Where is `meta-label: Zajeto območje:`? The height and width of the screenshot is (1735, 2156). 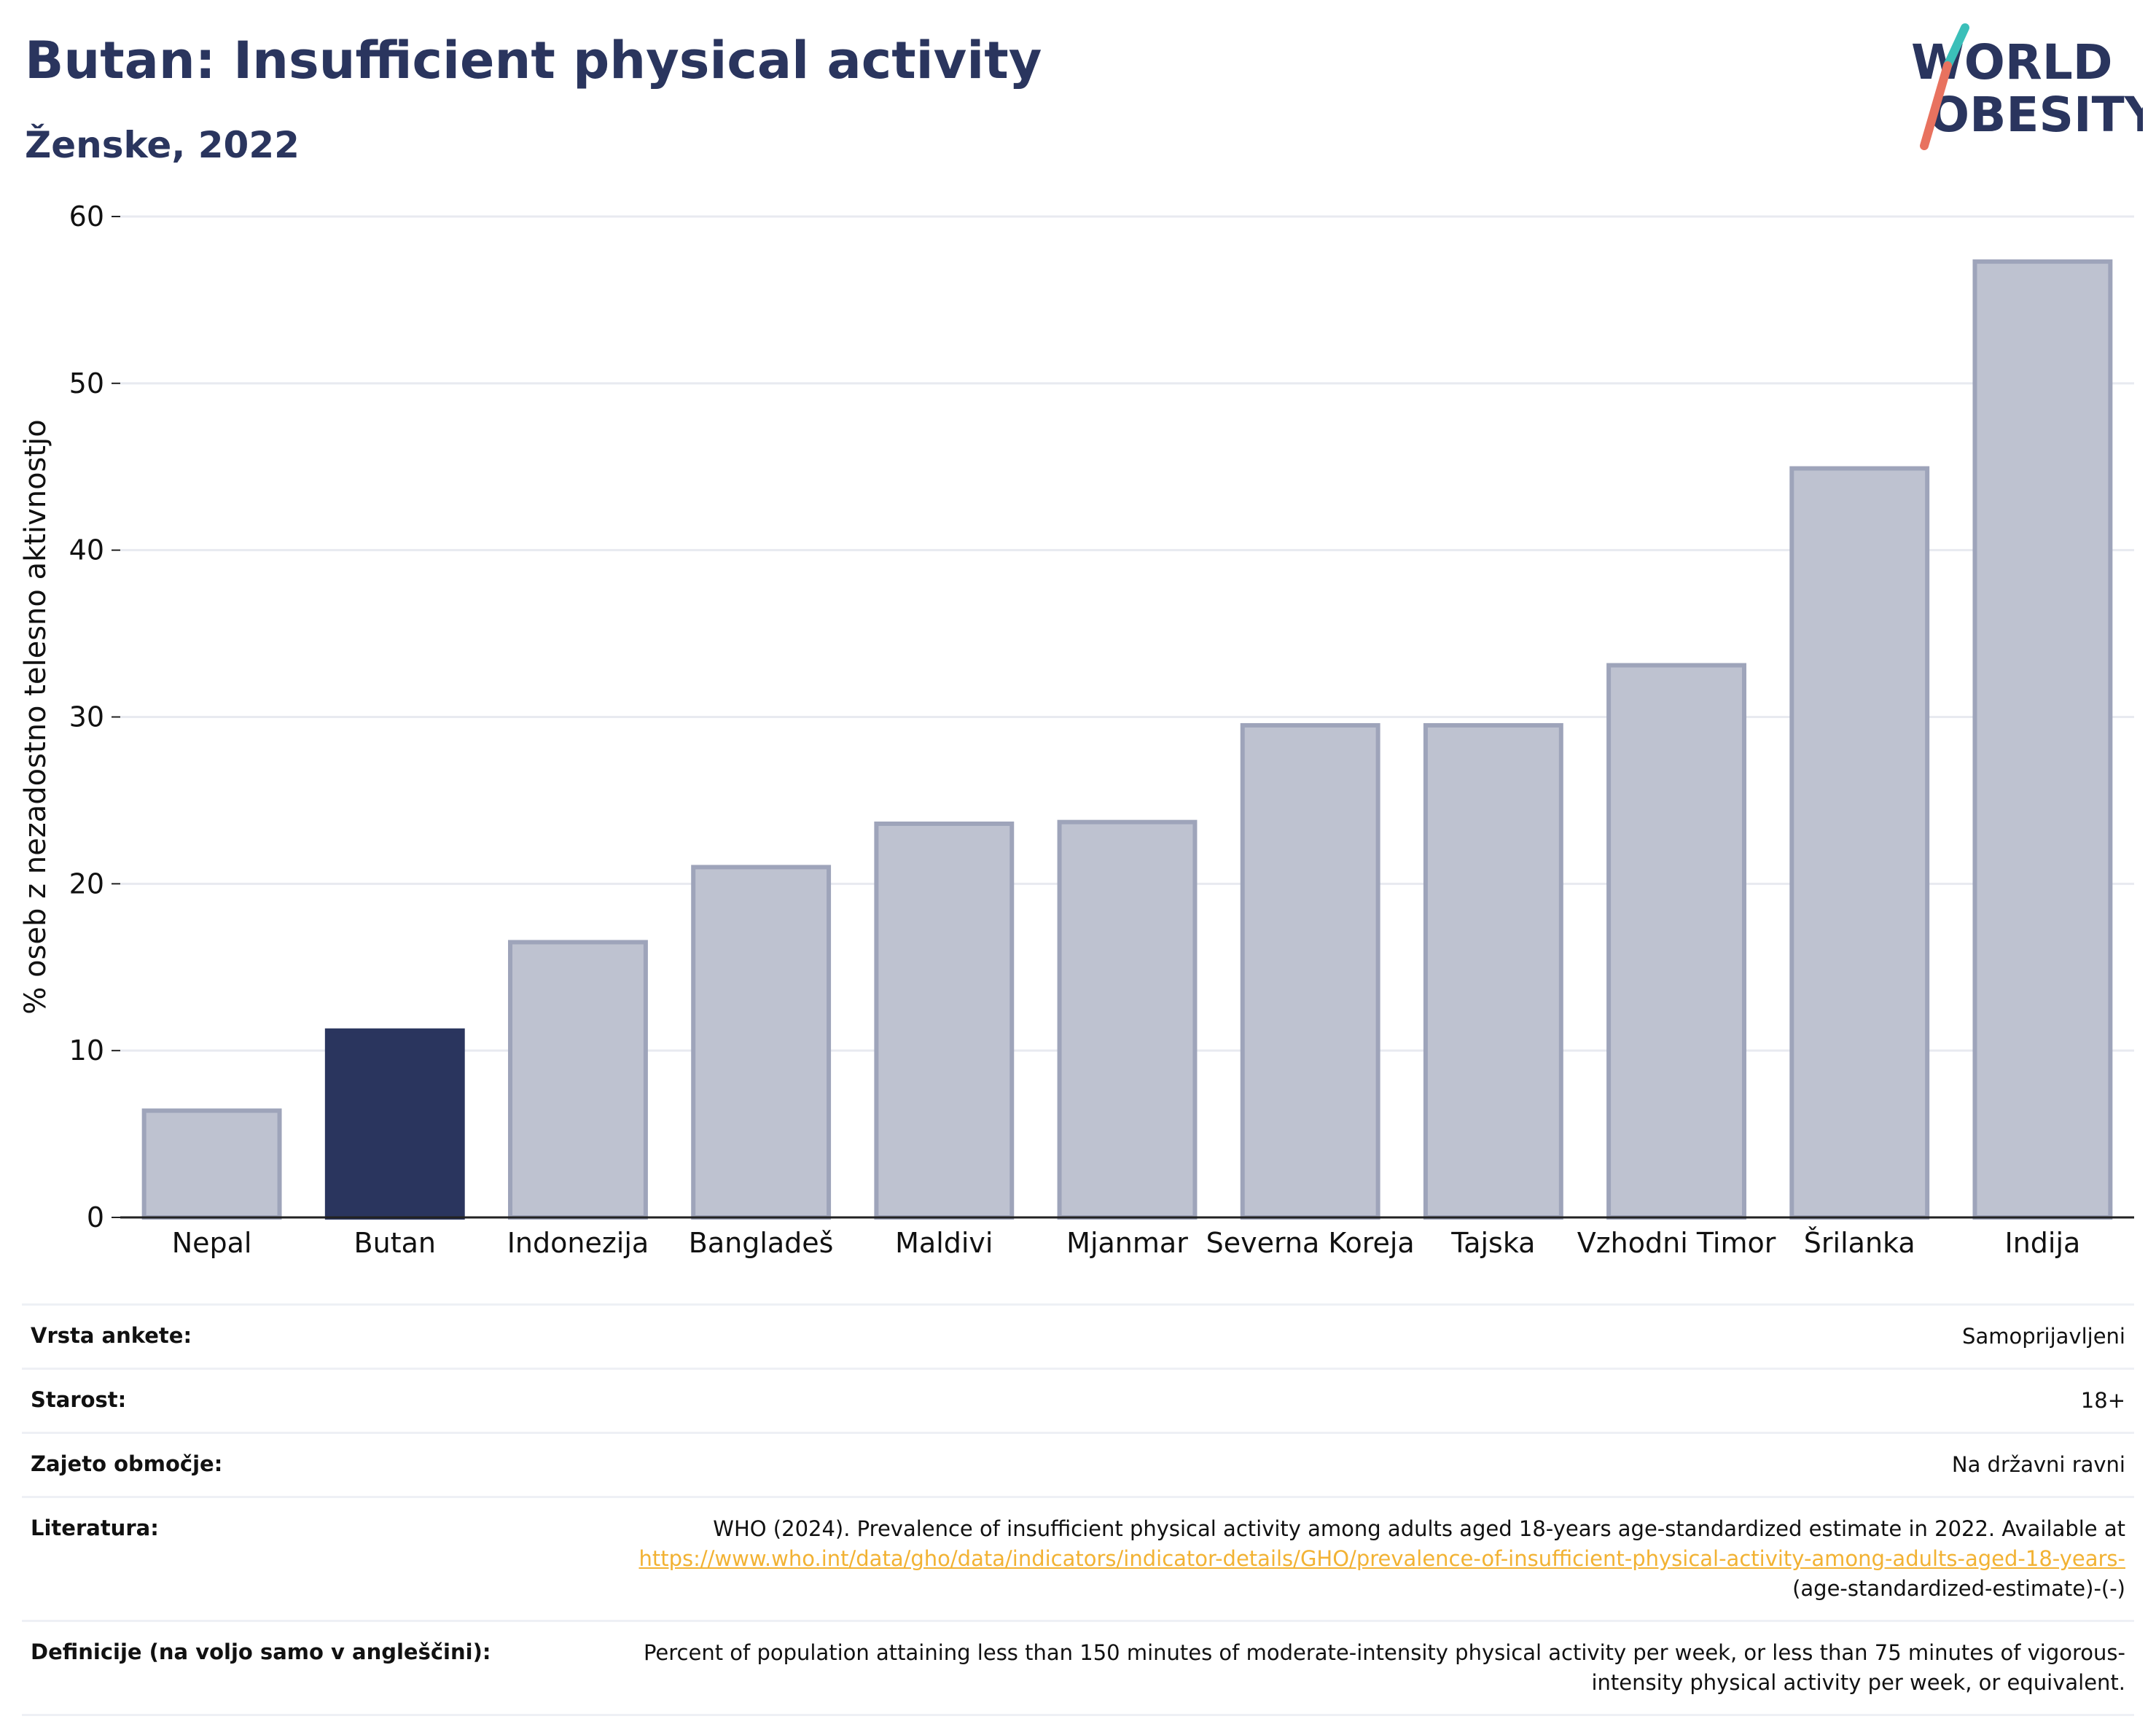 meta-label: Zajeto območje: is located at coordinates (127, 1463).